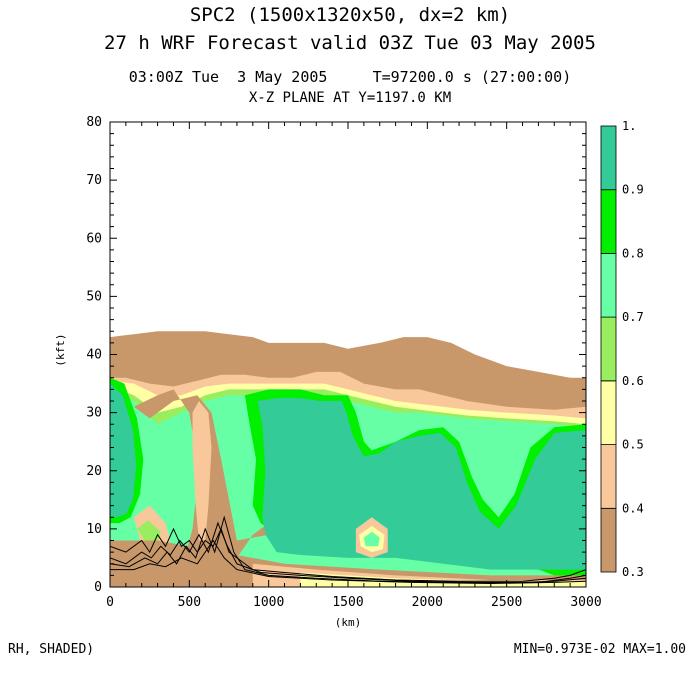 Image resolution: width=700 pixels, height=700 pixels. Describe the element at coordinates (217, 473) in the screenshot. I see `central-tan-band` at that location.